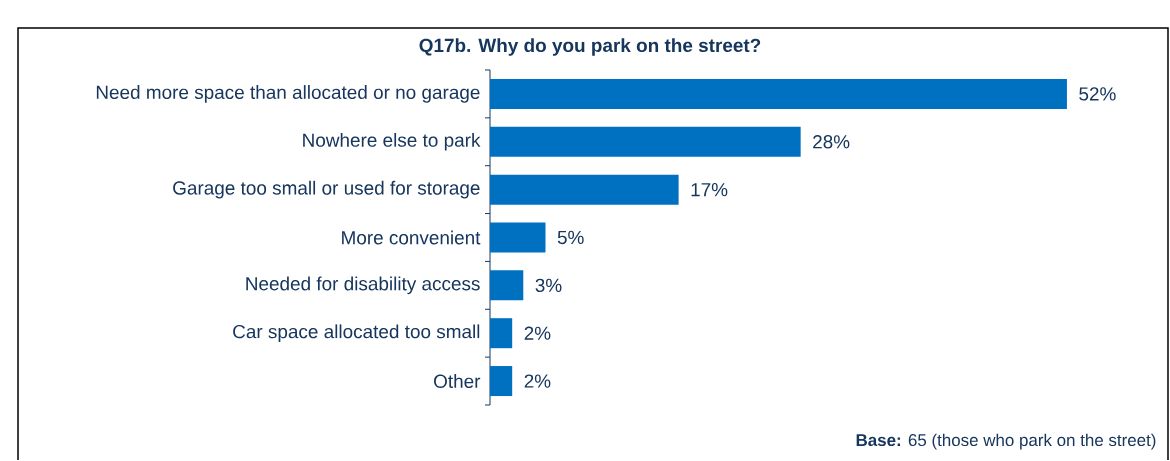 This screenshot has height=461, width=1170. I want to click on data-label: 52%, so click(1097, 94).